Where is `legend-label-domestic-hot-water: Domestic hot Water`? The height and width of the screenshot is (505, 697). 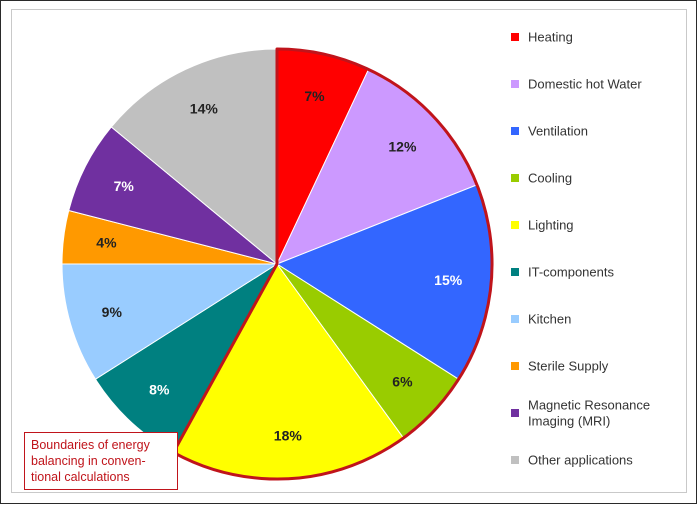 legend-label-domestic-hot-water: Domestic hot Water is located at coordinates (585, 84).